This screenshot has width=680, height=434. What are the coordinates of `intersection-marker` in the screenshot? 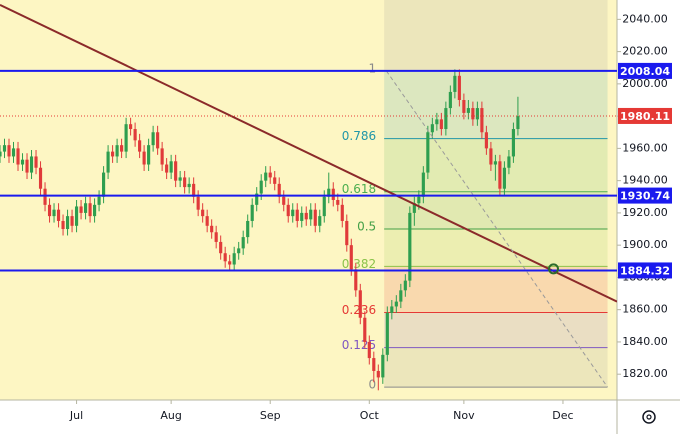 It's located at (553, 269).